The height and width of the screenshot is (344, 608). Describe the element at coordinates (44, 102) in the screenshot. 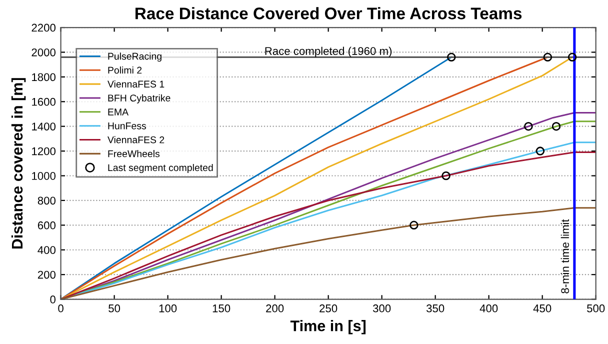

I see `y-tick-label: 1600` at that location.